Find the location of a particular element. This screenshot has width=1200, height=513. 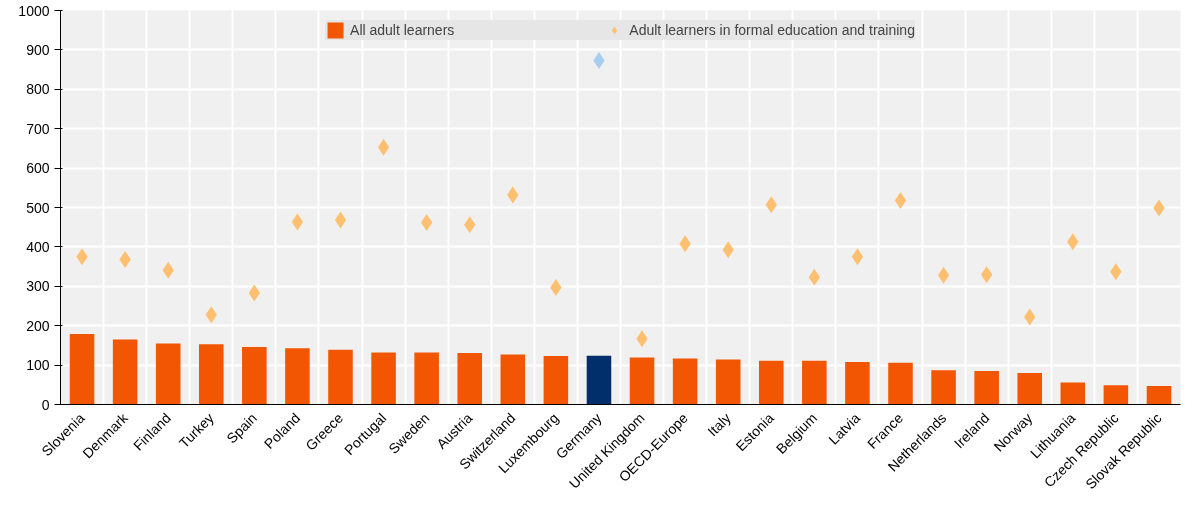

legend-label: All adult learners is located at coordinates (402, 30).